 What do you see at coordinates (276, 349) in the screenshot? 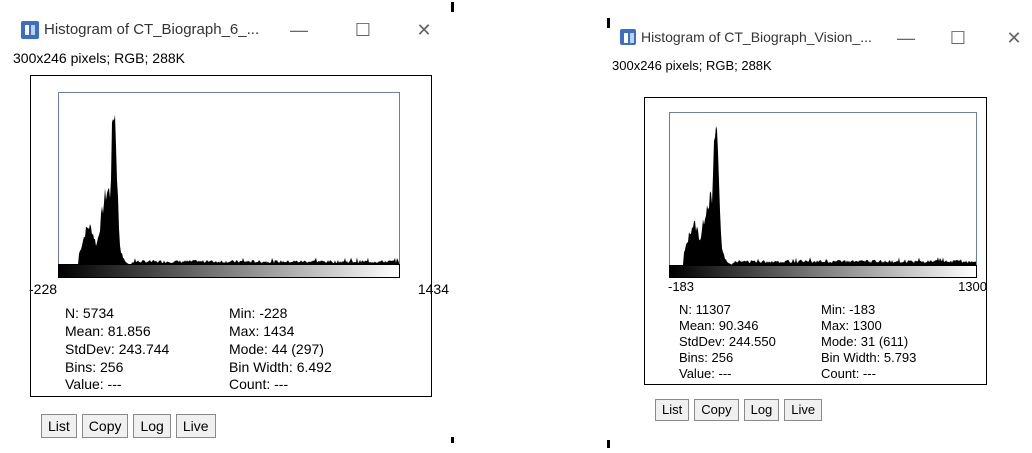
I see `stat-mode: Mode: 44 (297)` at bounding box center [276, 349].